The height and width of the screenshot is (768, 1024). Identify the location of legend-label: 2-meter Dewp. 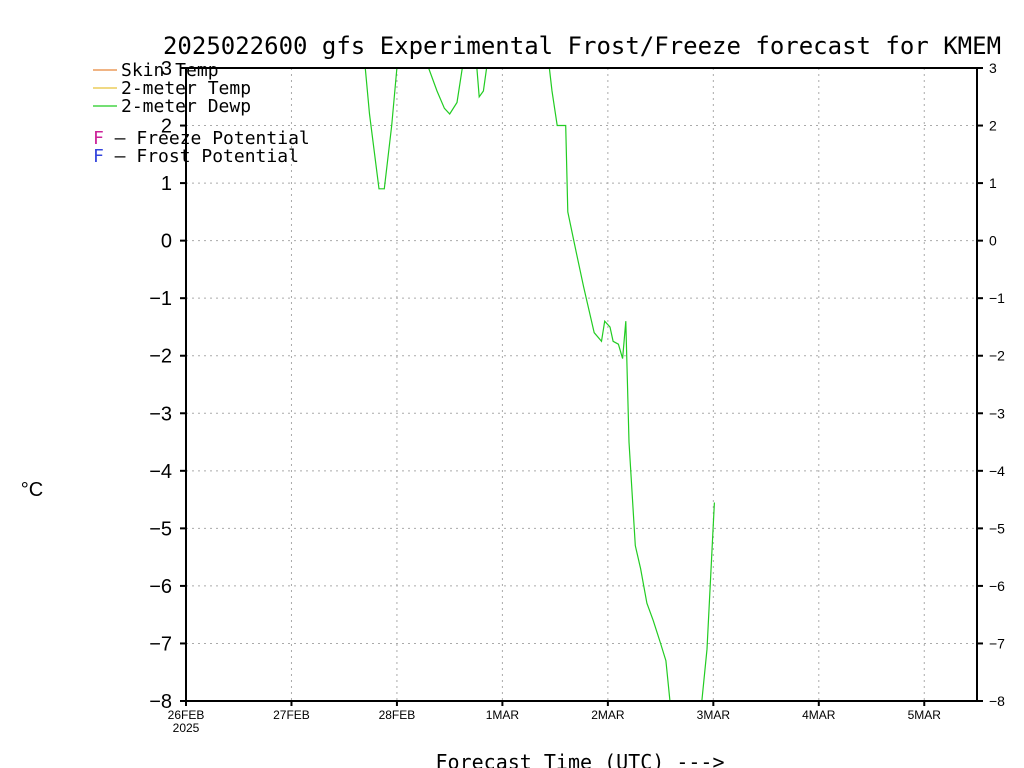
(186, 106).